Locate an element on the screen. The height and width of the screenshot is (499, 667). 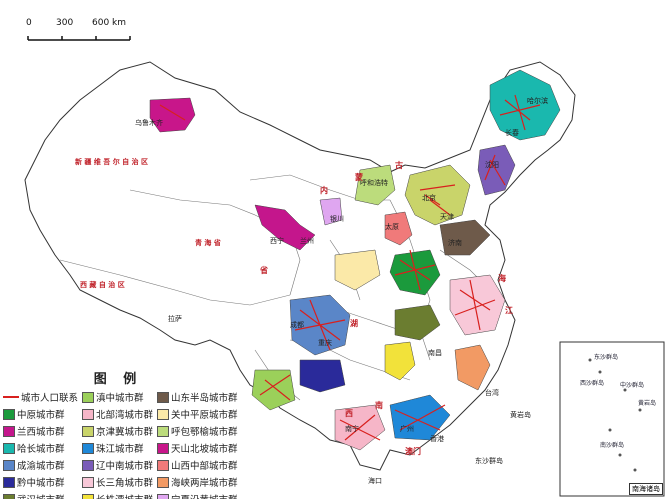
label-nanning: 南宁 is located at coordinates (352, 429).